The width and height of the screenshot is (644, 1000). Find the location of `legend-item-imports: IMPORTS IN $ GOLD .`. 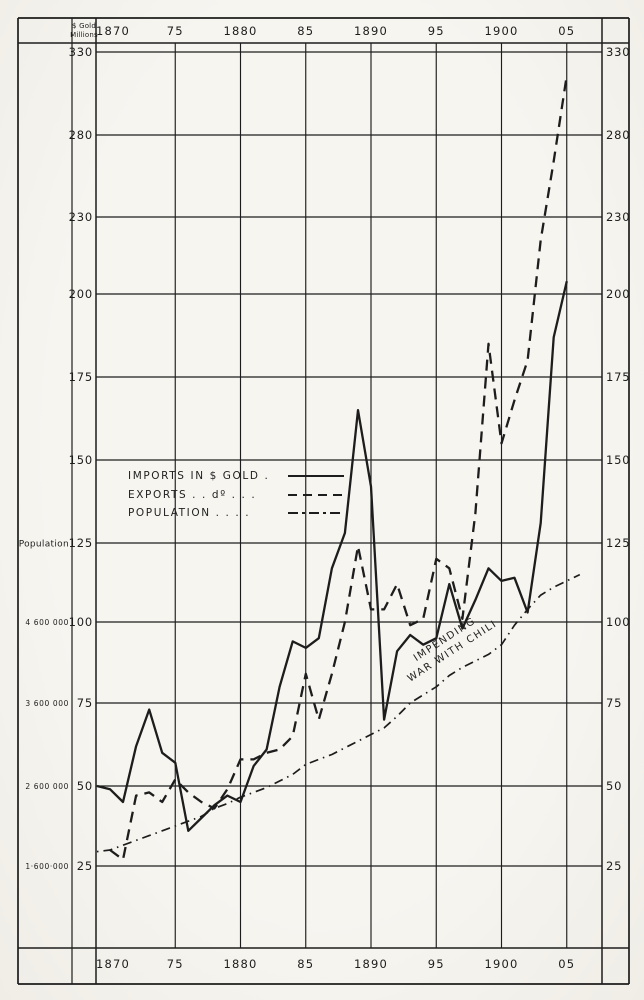

legend-item-imports: IMPORTS IN $ GOLD . is located at coordinates (236, 476).